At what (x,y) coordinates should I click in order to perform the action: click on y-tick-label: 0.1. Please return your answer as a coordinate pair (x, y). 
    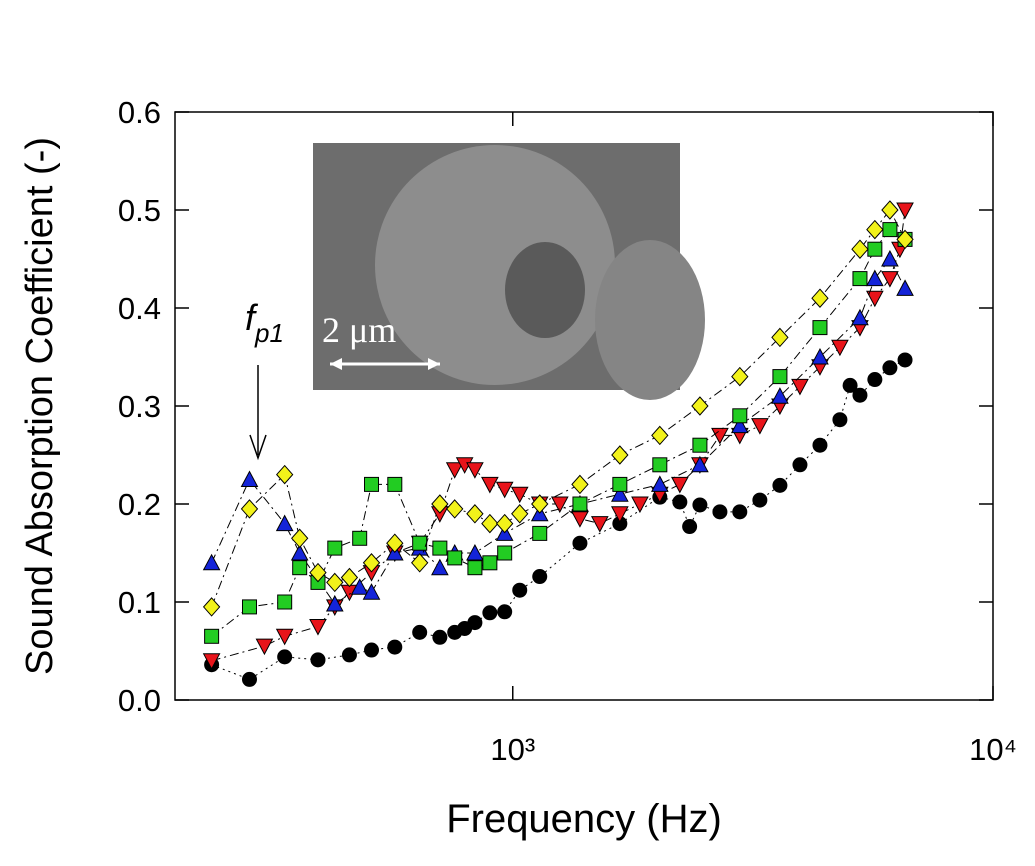
    Looking at the image, I should click on (139, 602).